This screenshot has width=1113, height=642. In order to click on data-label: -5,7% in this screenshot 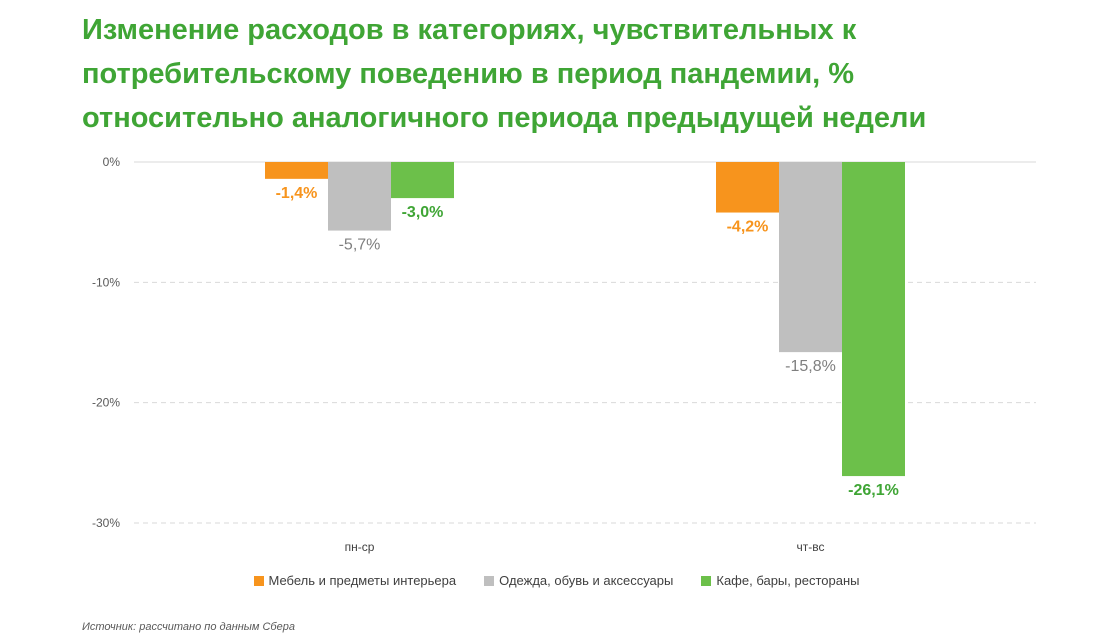, I will do `click(360, 245)`.